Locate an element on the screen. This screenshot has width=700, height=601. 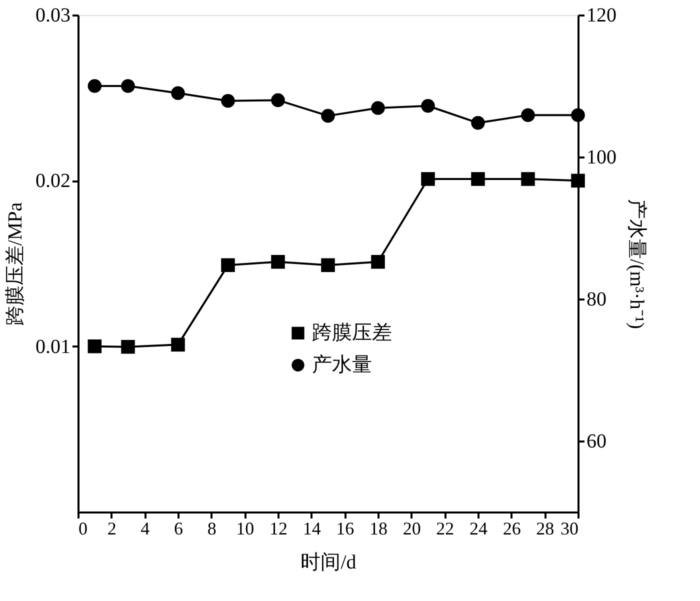
x-tick-label: 6 is located at coordinates (178, 528).